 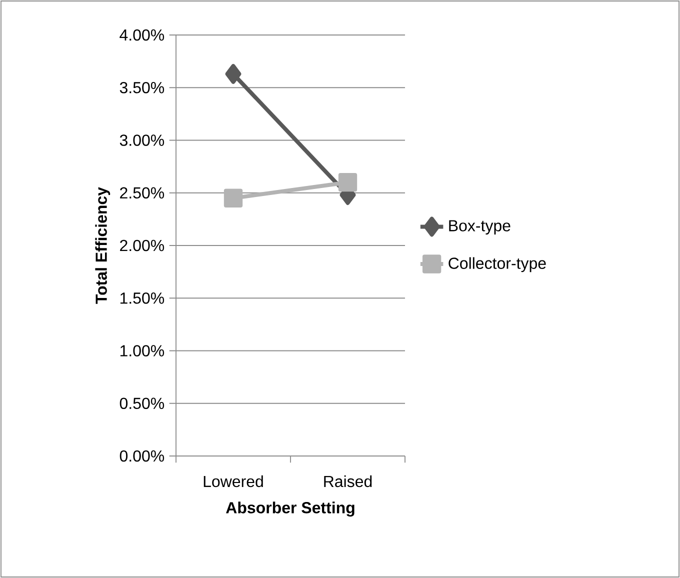 What do you see at coordinates (142, 350) in the screenshot?
I see `y-tick-label: 1.00%` at bounding box center [142, 350].